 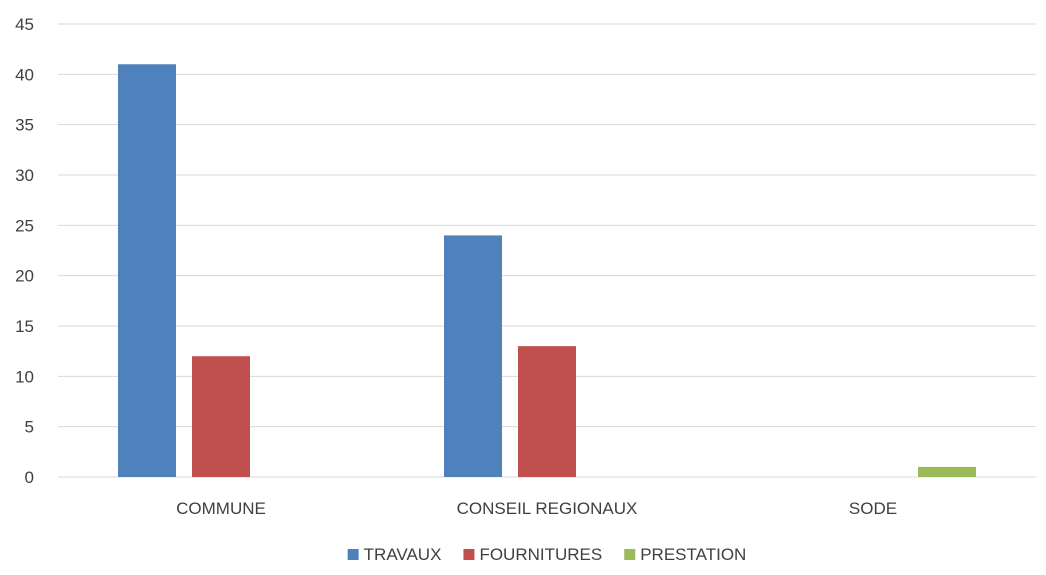 I want to click on y-tick-label: 20, so click(x=24, y=276).